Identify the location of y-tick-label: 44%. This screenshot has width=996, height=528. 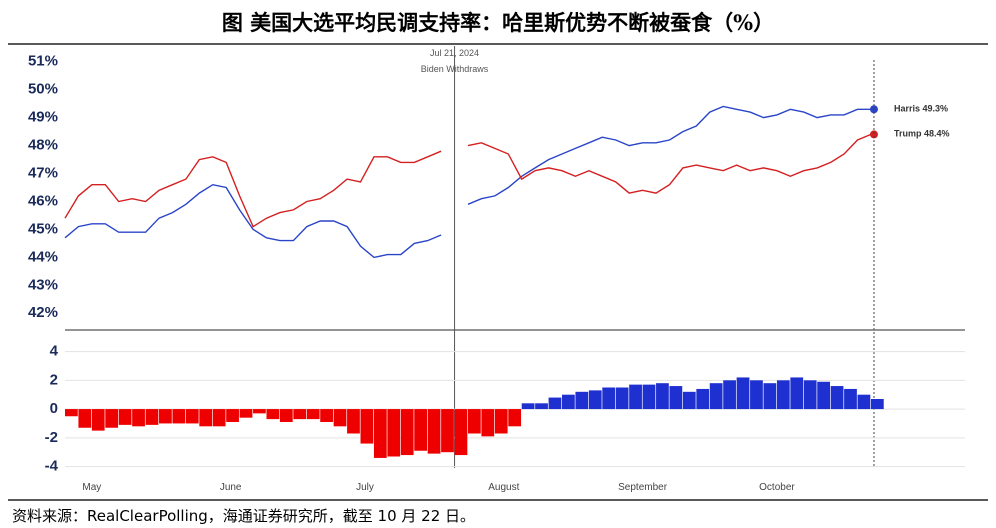
(43, 256).